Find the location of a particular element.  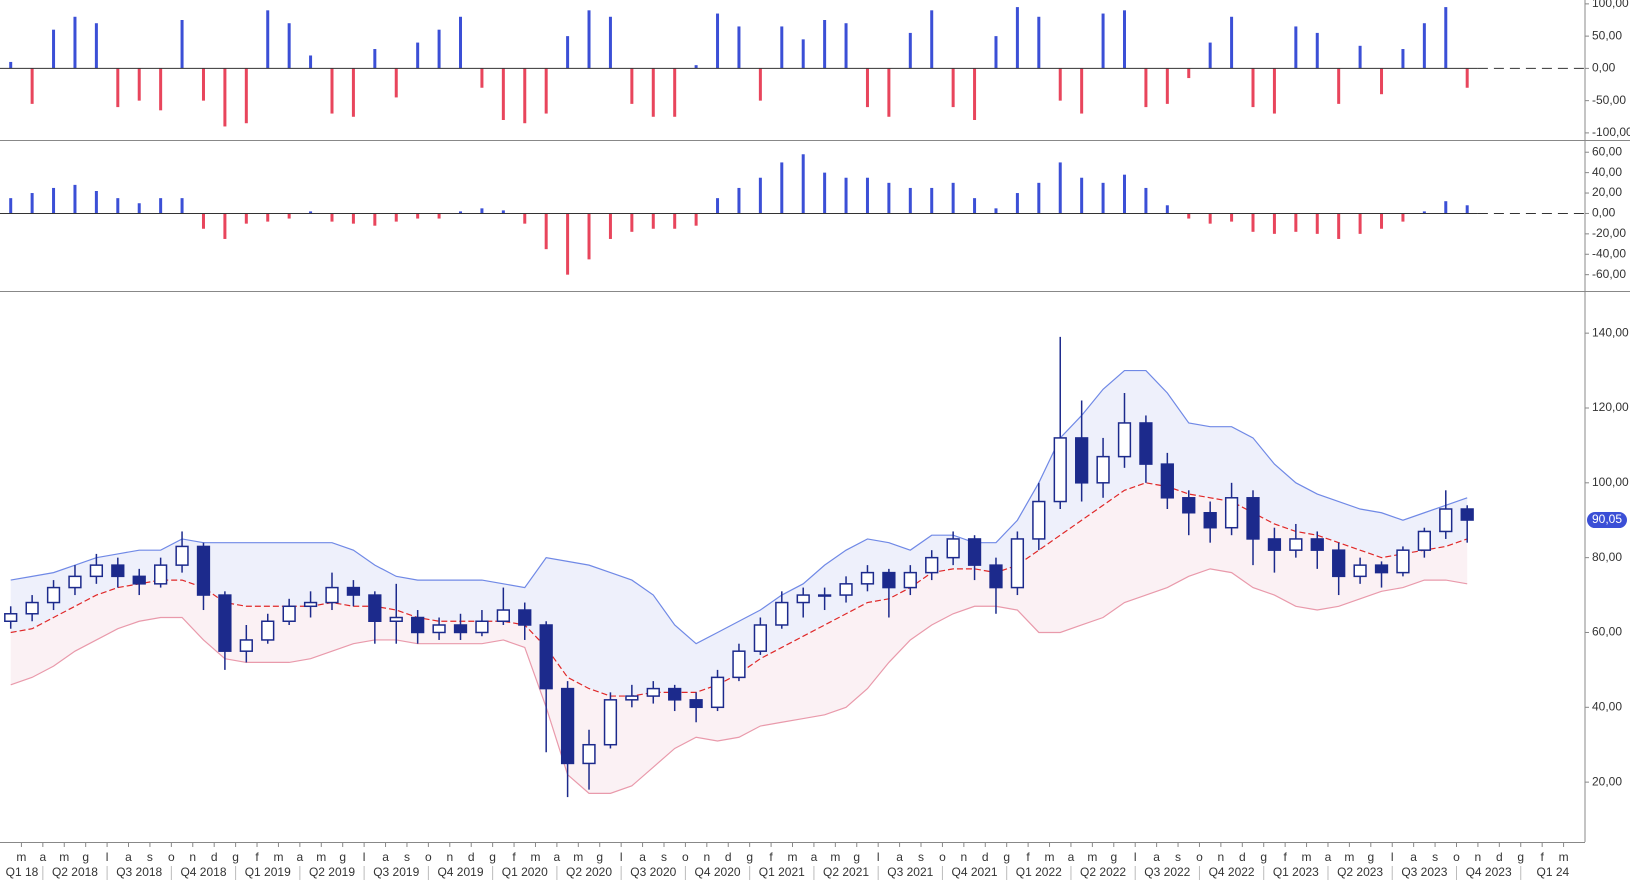

y-tick-label: 40,00 is located at coordinates (1607, 172).